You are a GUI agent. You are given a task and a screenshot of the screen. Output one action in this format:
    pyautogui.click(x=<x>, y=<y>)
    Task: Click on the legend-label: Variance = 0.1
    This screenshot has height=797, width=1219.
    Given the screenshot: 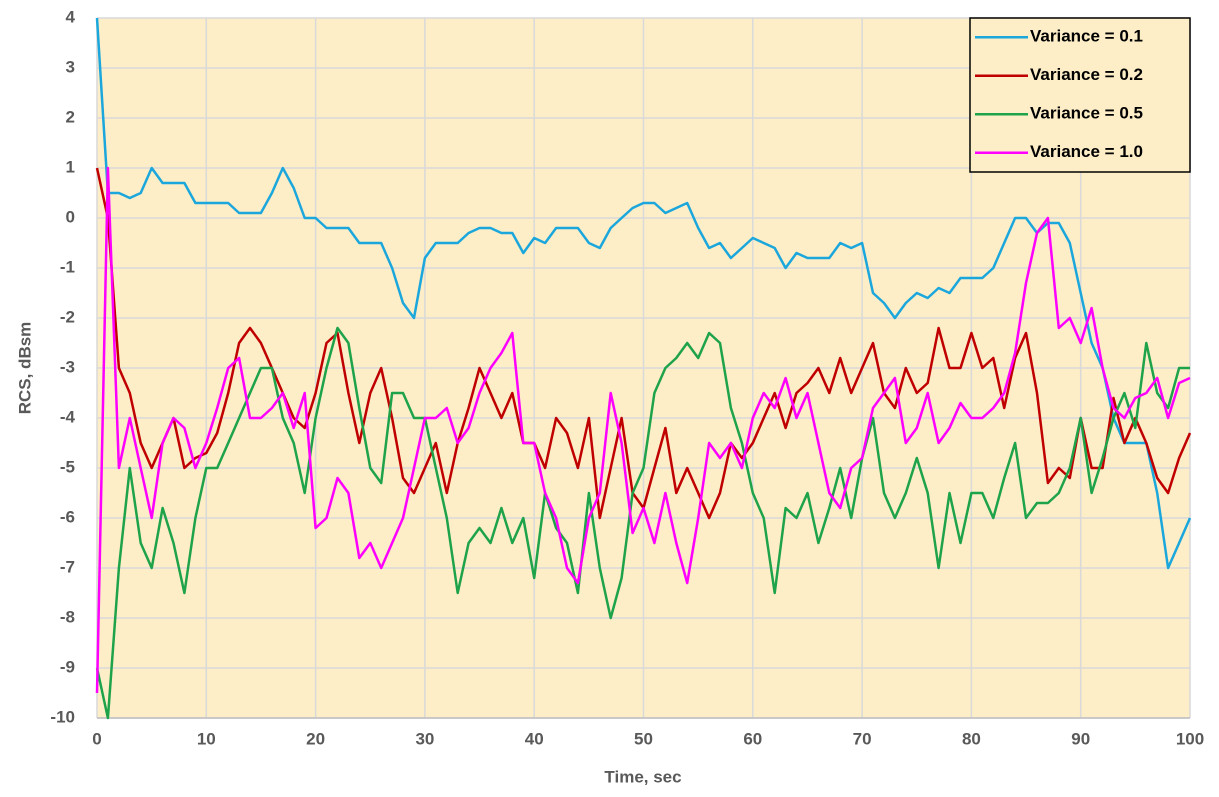 What is the action you would take?
    pyautogui.click(x=1086, y=36)
    